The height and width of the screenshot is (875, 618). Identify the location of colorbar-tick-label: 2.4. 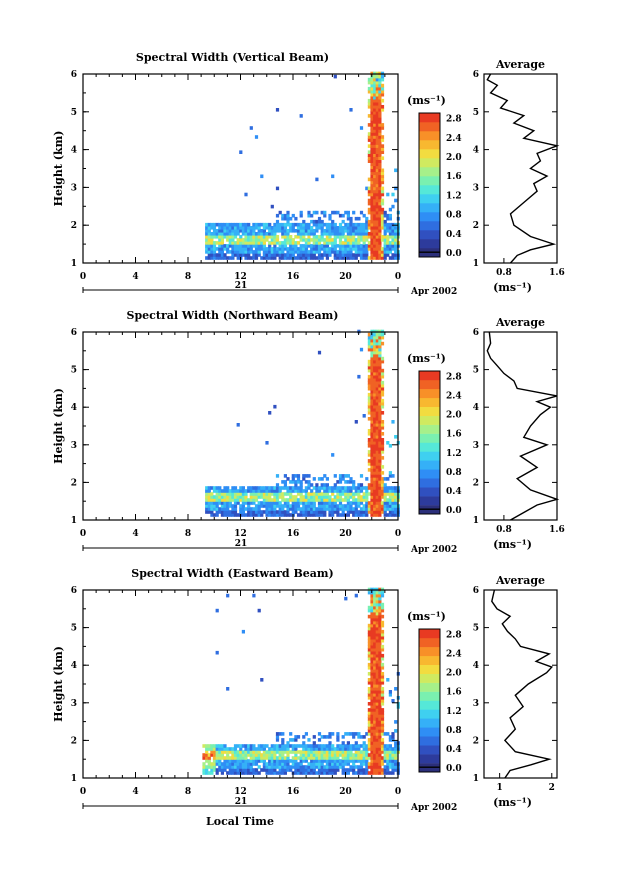
(454, 139).